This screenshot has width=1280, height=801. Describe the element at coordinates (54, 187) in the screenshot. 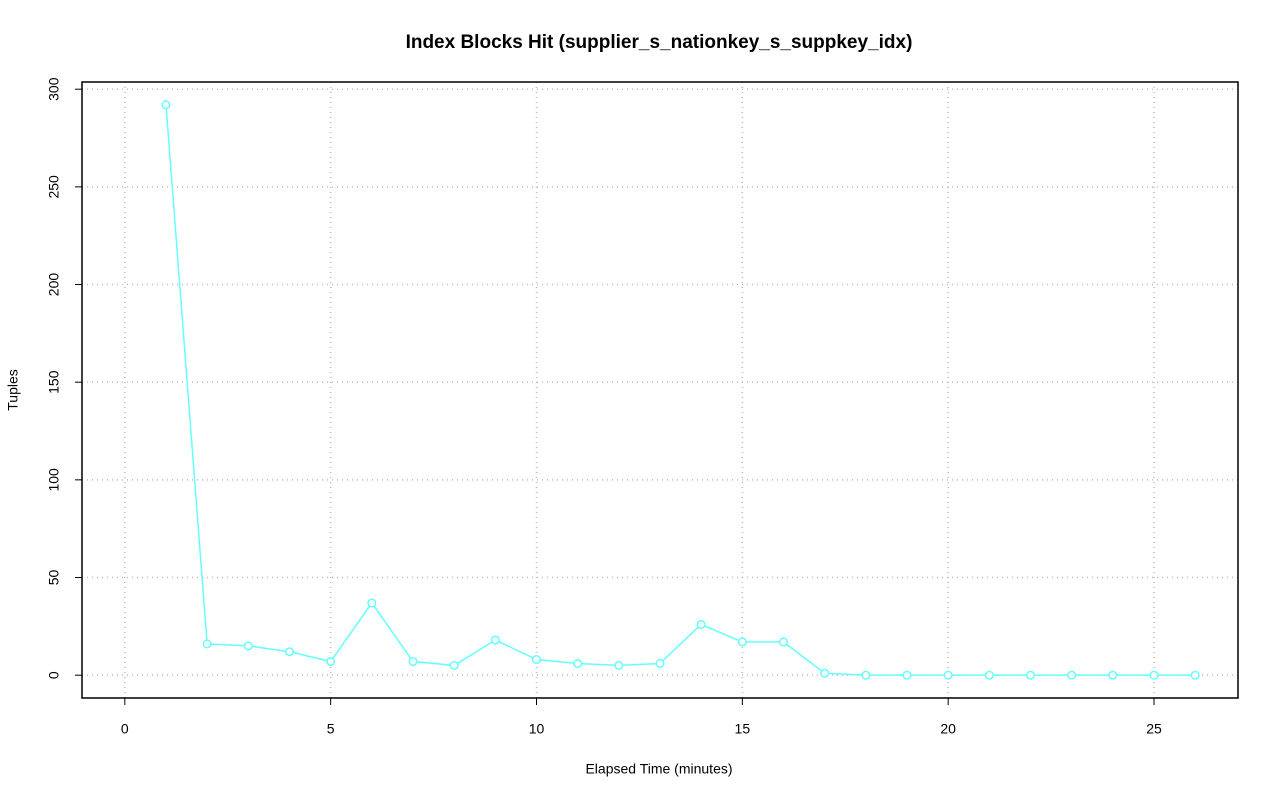

I see `y-tick-label: 250` at that location.